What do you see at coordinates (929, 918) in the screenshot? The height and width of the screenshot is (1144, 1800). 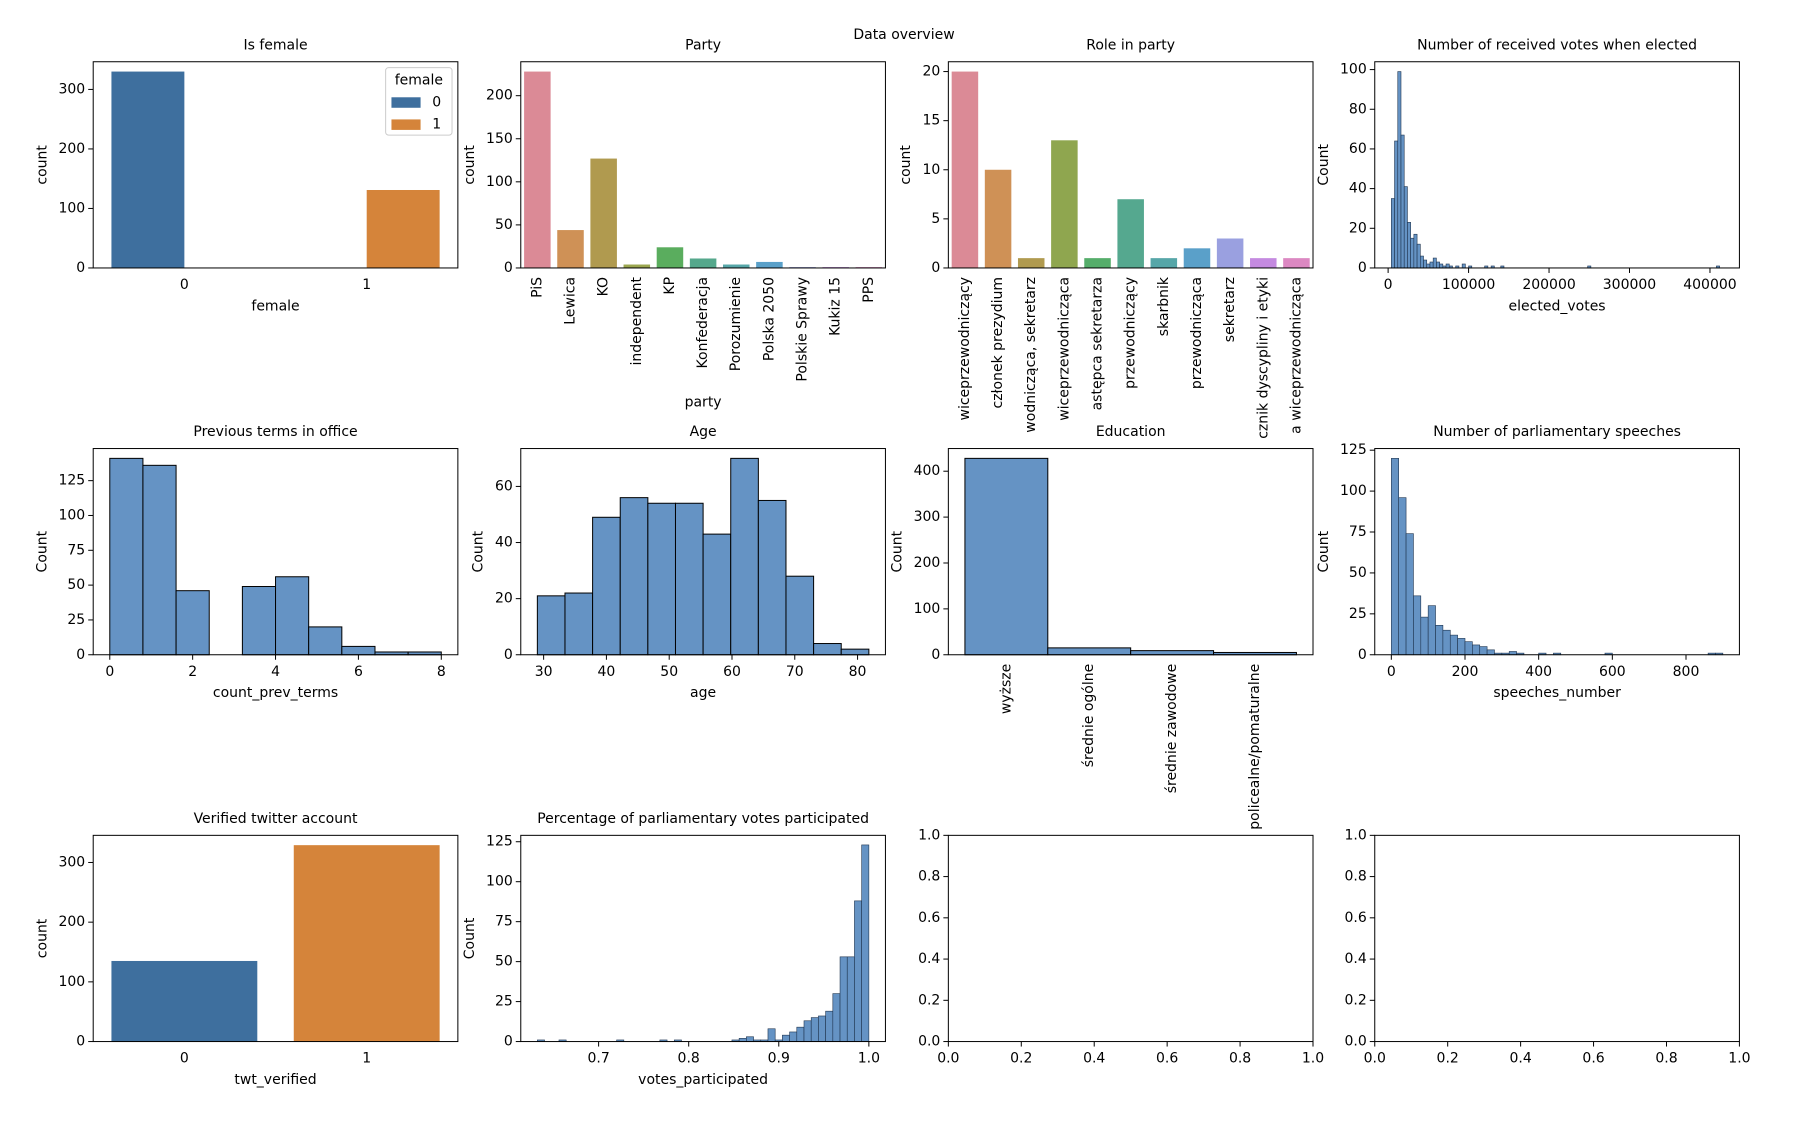 I see `y-tick-label: 0.6` at bounding box center [929, 918].